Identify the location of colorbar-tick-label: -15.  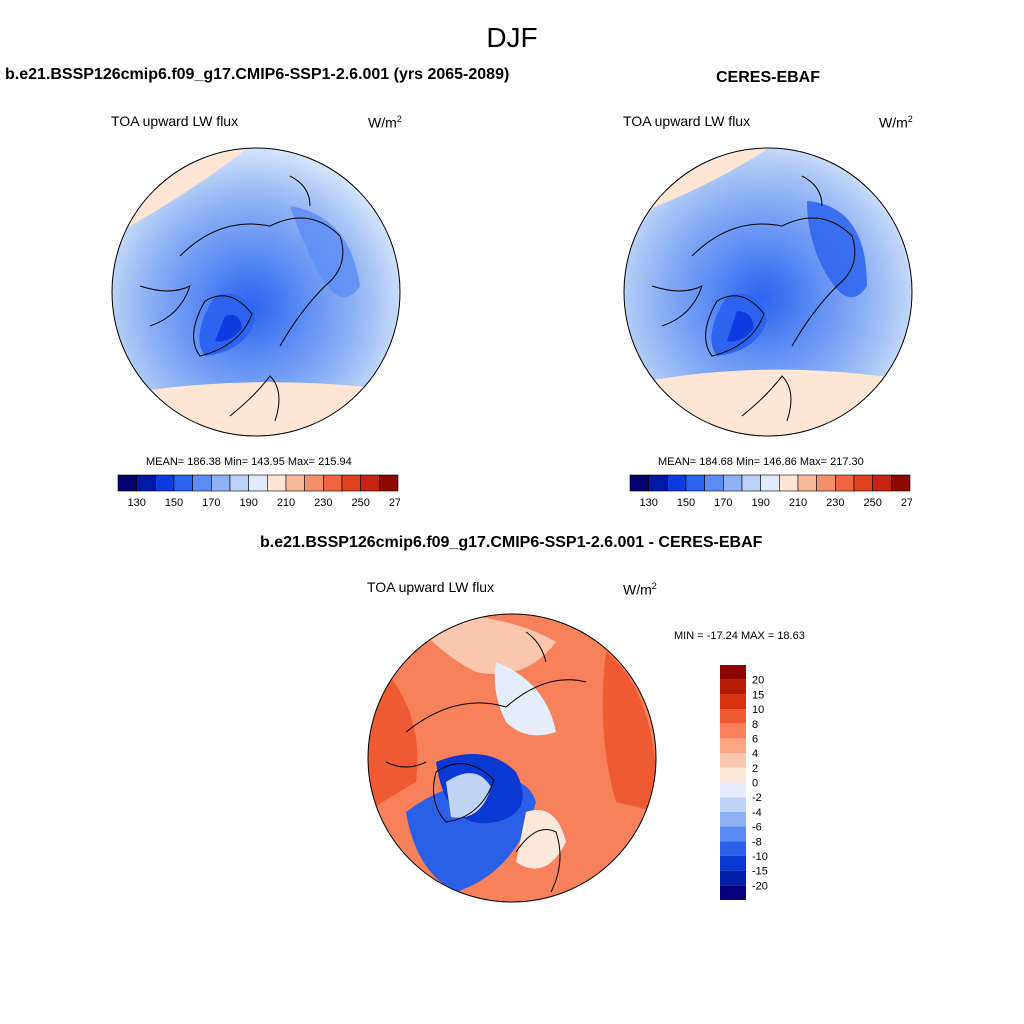
(760, 872).